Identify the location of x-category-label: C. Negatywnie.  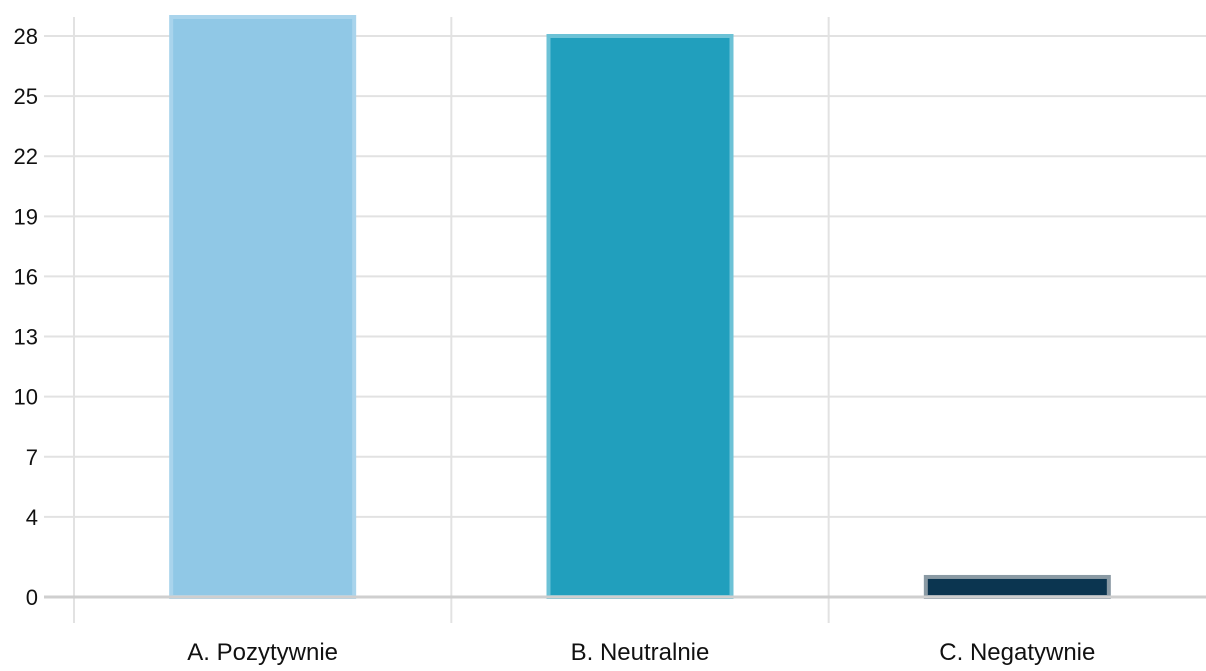
(1017, 652).